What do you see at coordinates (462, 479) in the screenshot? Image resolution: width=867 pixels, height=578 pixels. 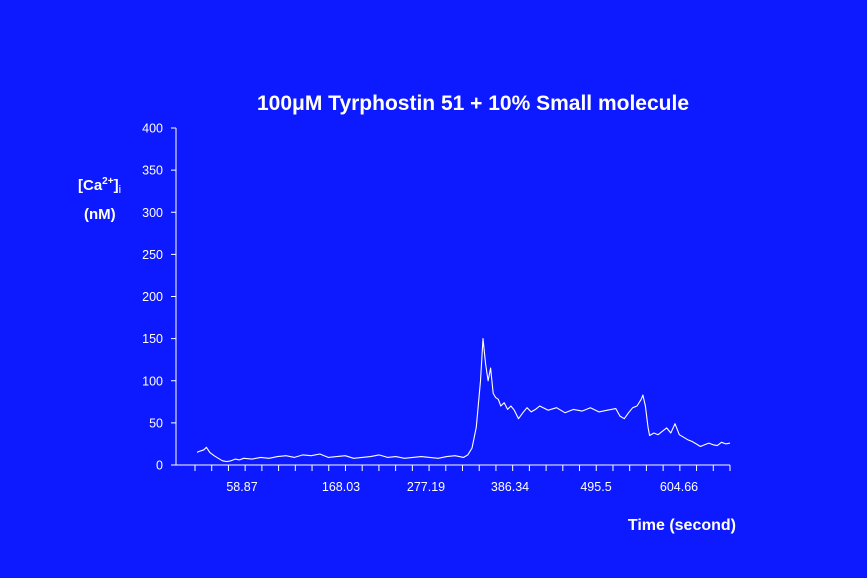 I see `x-ticks: 58.87 168.03 277.19 386.34 495.5 604.66` at bounding box center [462, 479].